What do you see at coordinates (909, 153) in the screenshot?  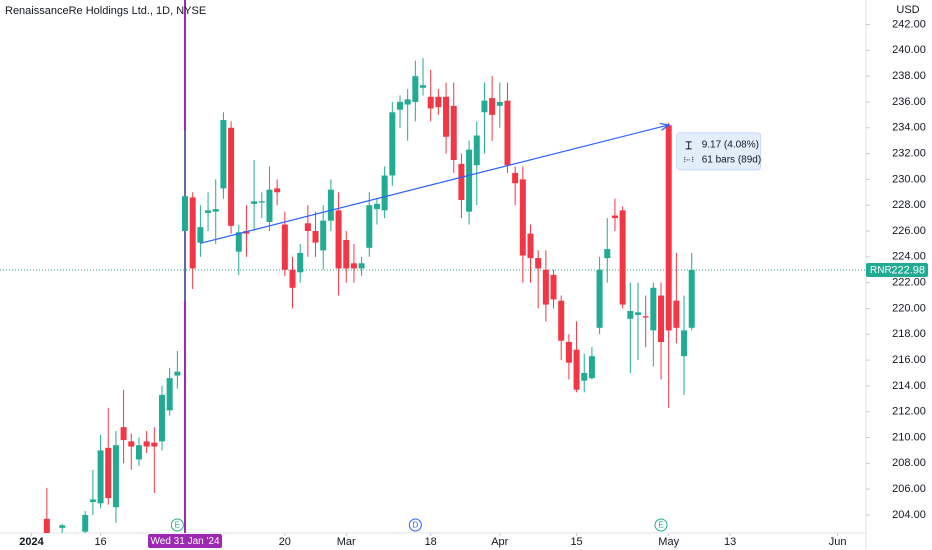 I see `y-tick-label: 232.00` at bounding box center [909, 153].